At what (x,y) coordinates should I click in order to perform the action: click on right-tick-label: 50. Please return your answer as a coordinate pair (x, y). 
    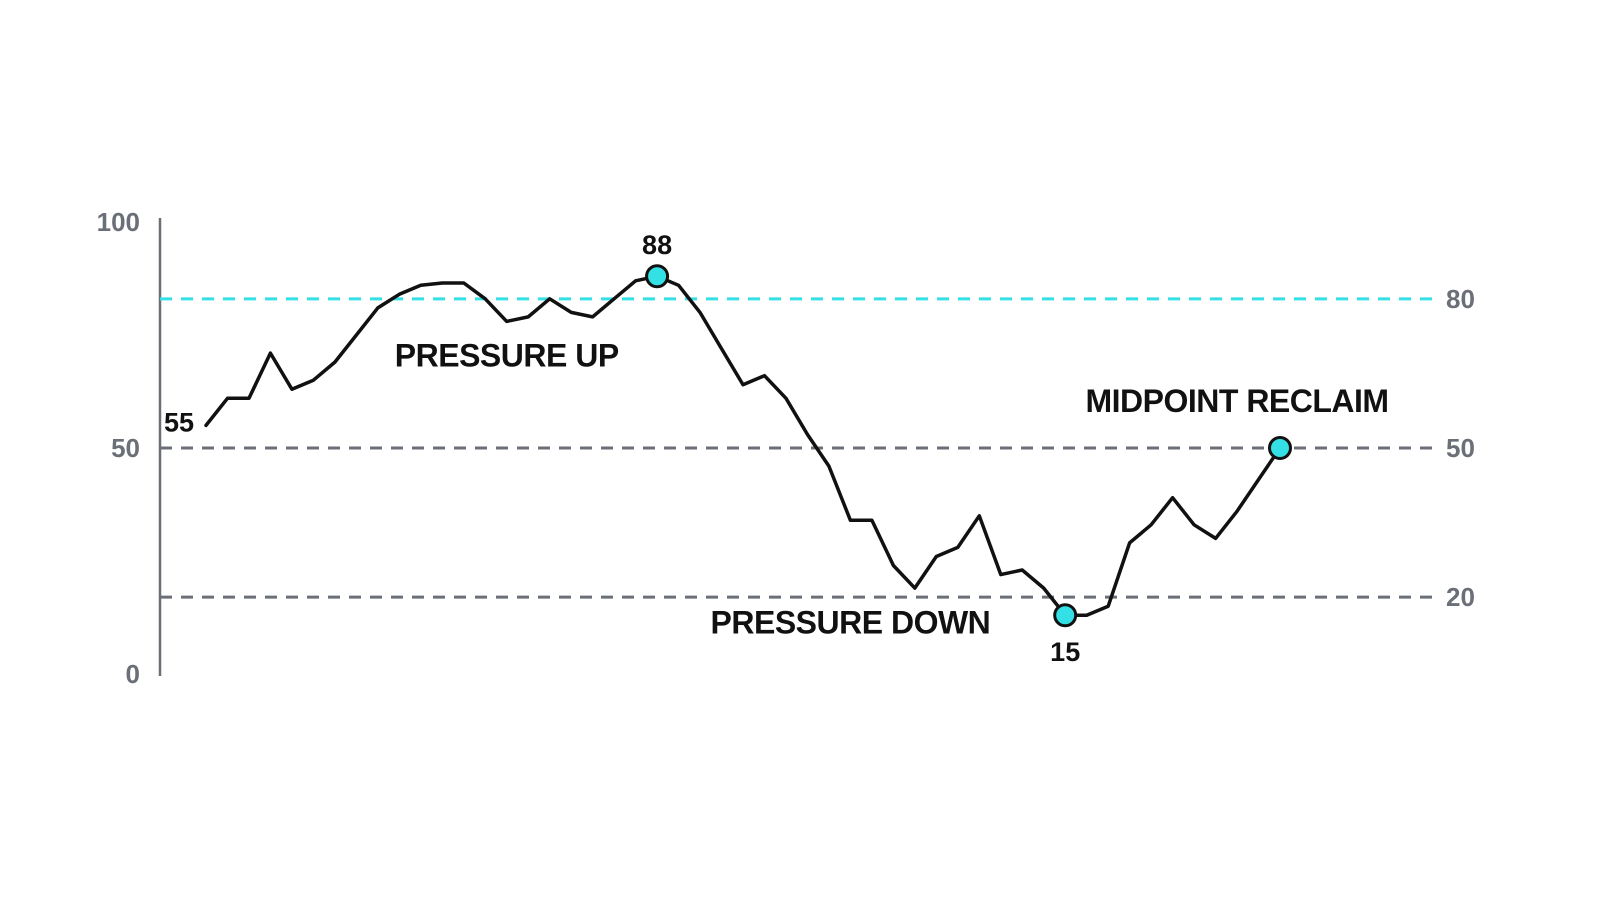
    Looking at the image, I should click on (1460, 448).